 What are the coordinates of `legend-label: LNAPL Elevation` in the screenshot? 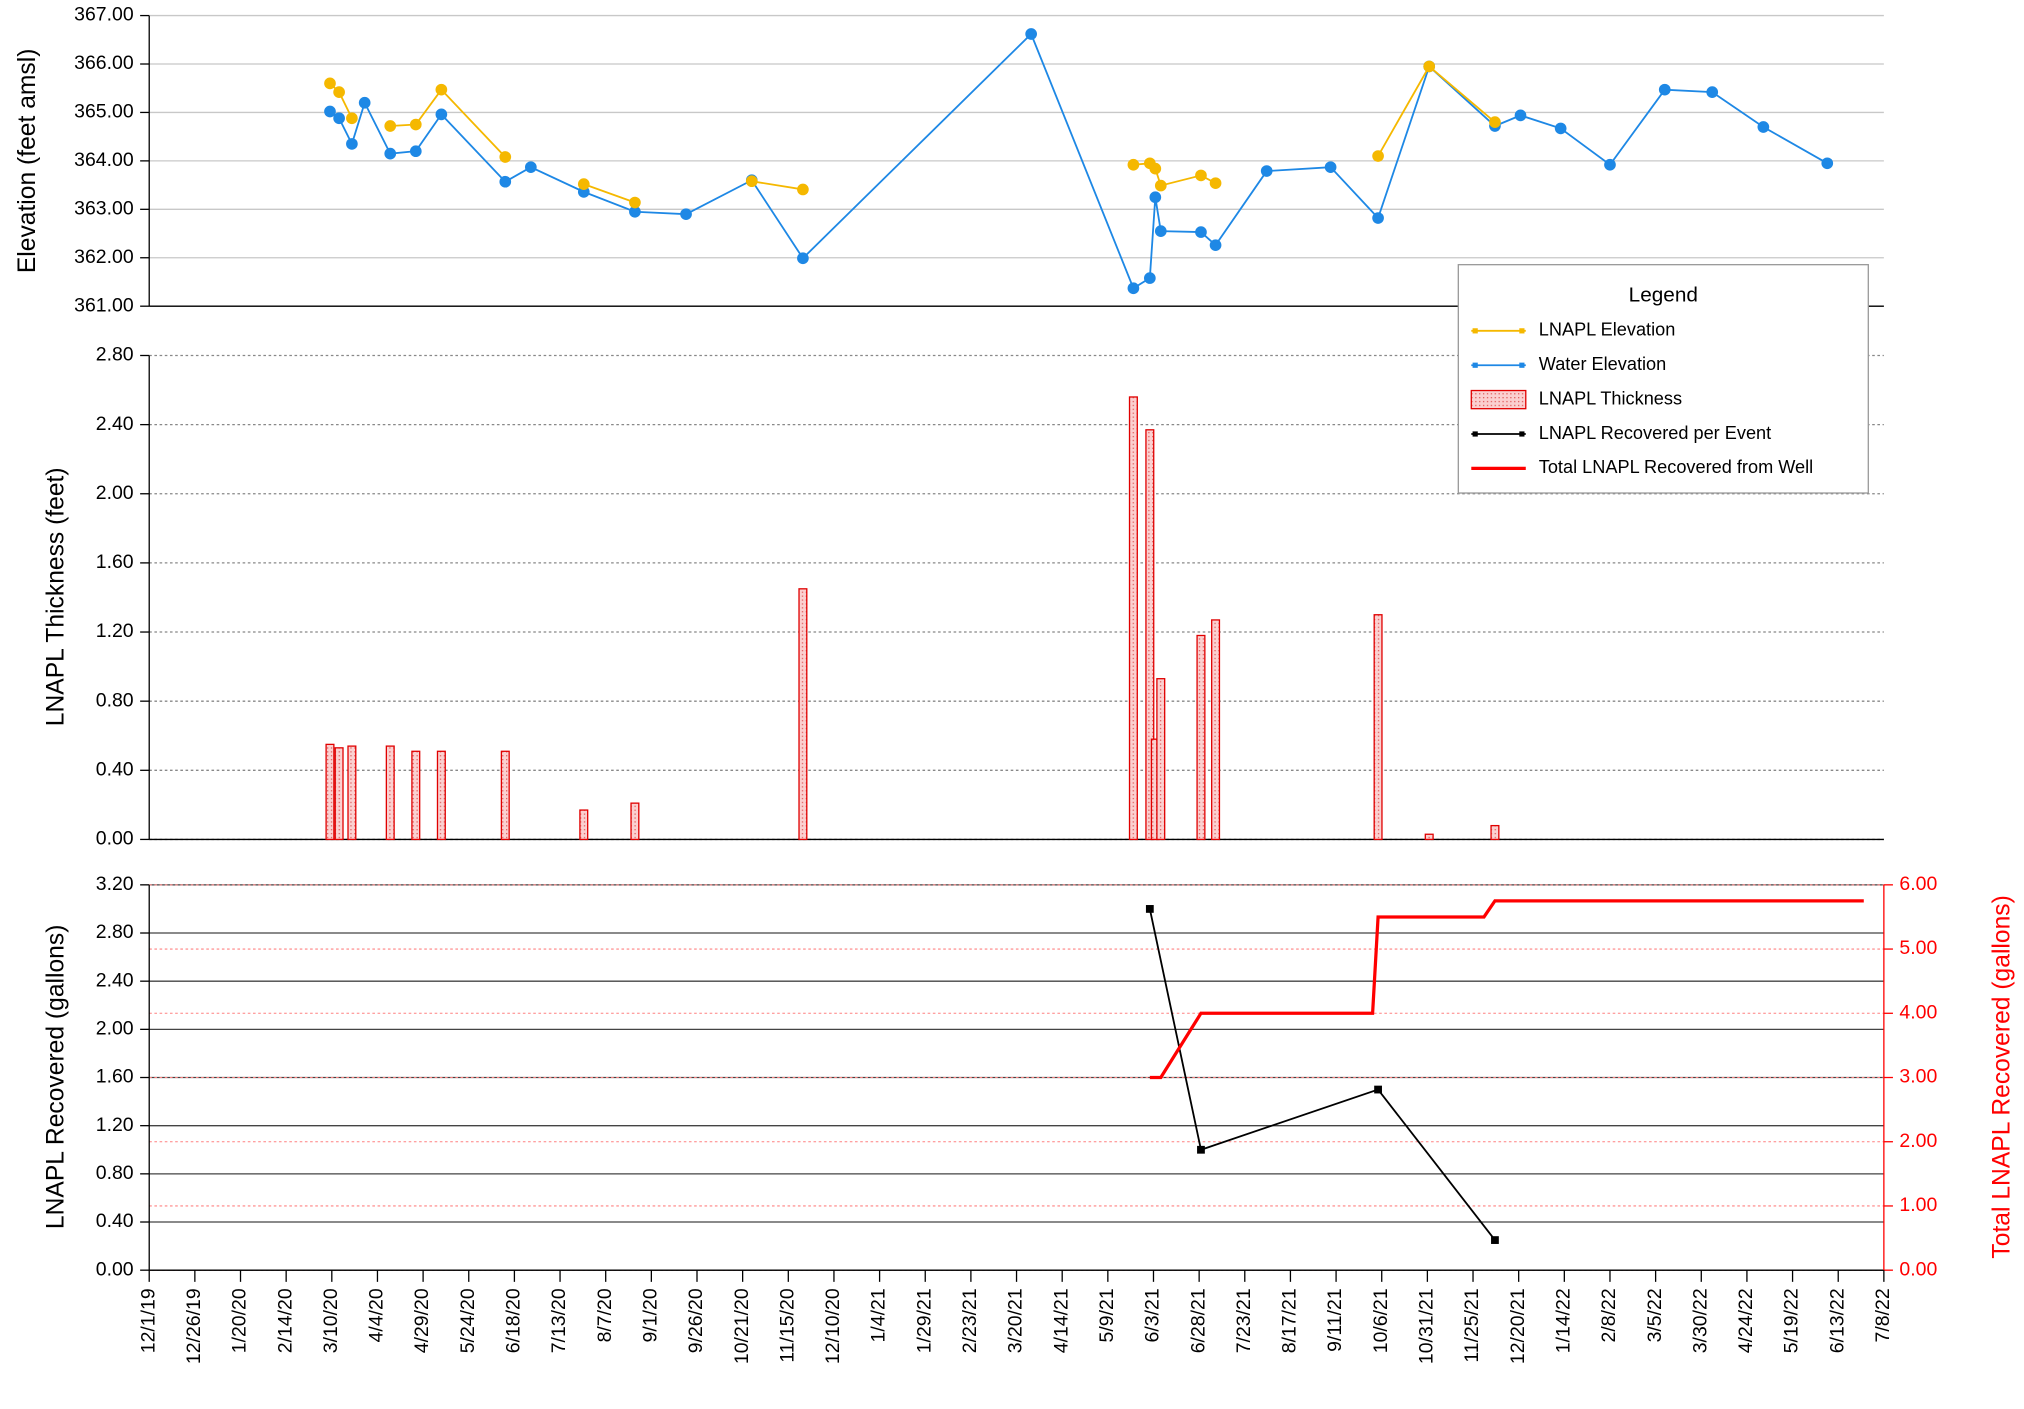 It's located at (1607, 330).